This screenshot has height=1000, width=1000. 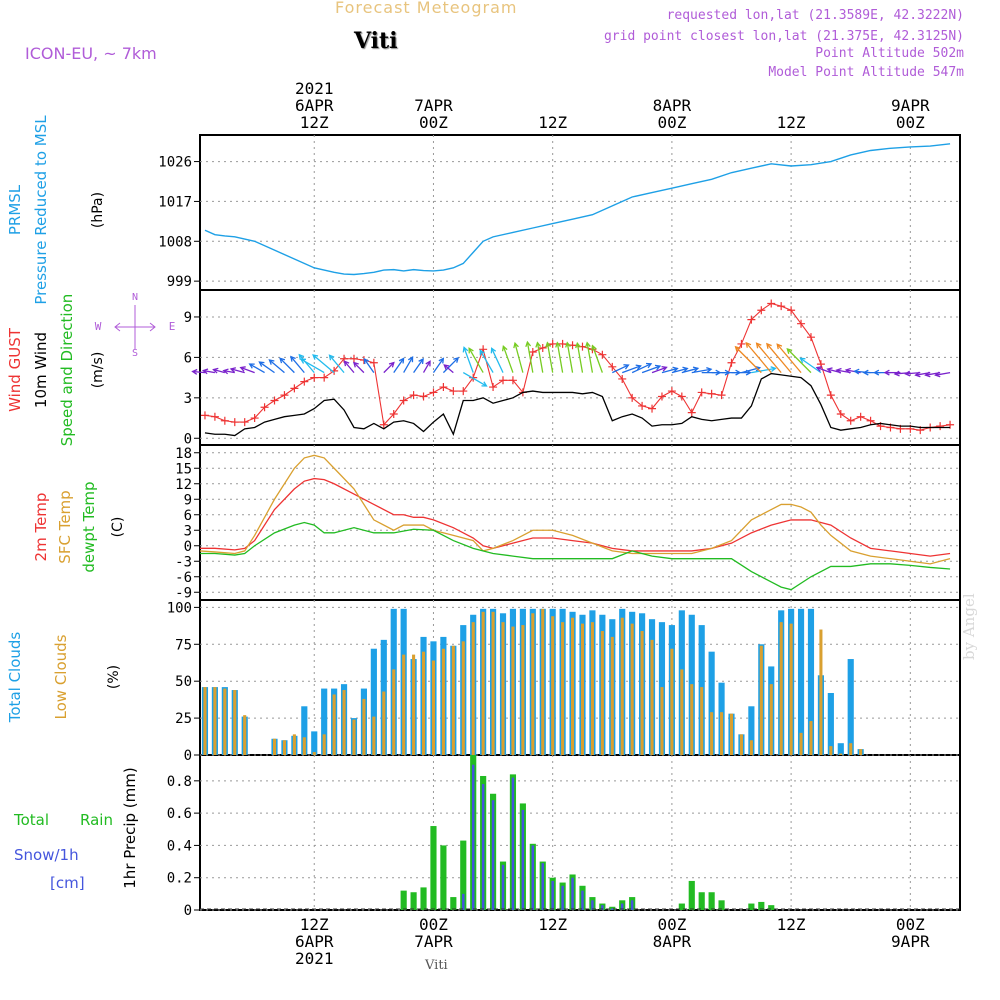 What do you see at coordinates (183, 682) in the screenshot?
I see `y-tick-label: 50` at bounding box center [183, 682].